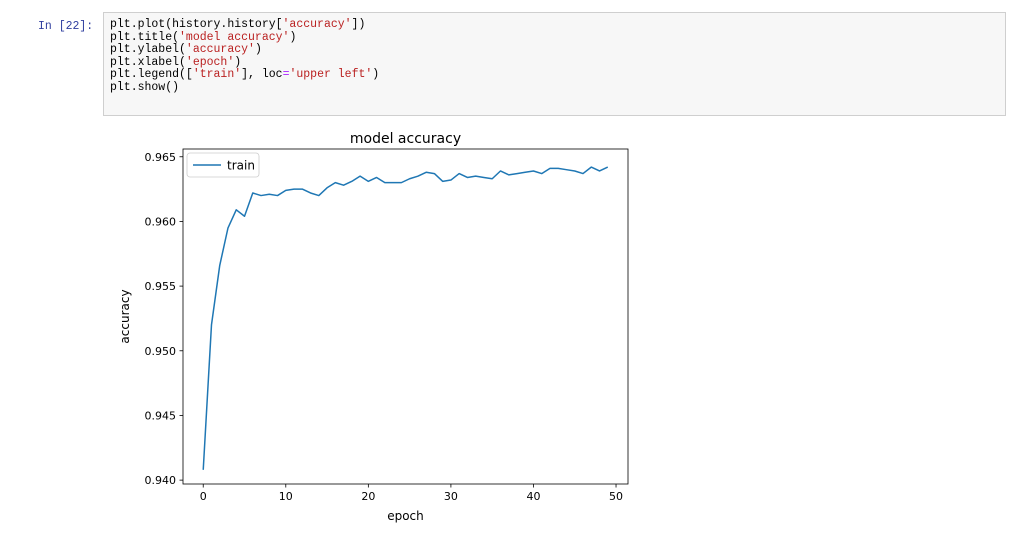 The image size is (1021, 534). Describe the element at coordinates (161, 480) in the screenshot. I see `y-tick-label: 0.940` at that location.